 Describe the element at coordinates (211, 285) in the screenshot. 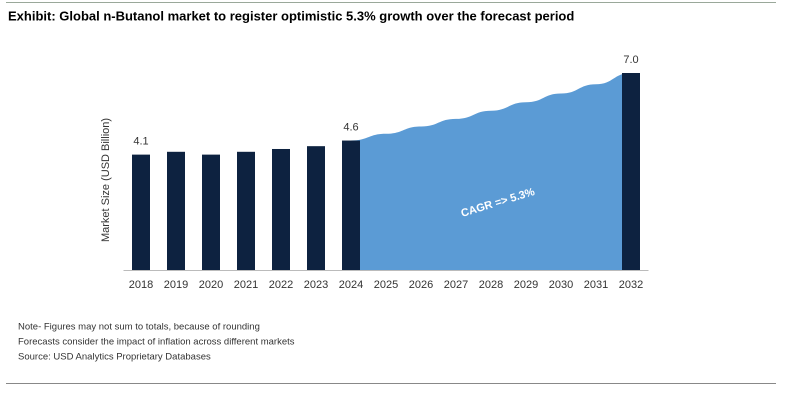

I see `x-tick-label: 2020` at that location.